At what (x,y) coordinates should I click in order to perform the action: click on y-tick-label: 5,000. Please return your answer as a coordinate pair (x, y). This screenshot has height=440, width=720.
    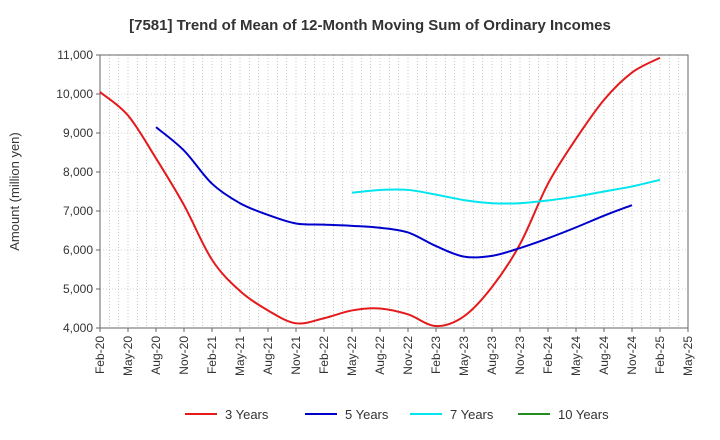
    Looking at the image, I should click on (78, 289).